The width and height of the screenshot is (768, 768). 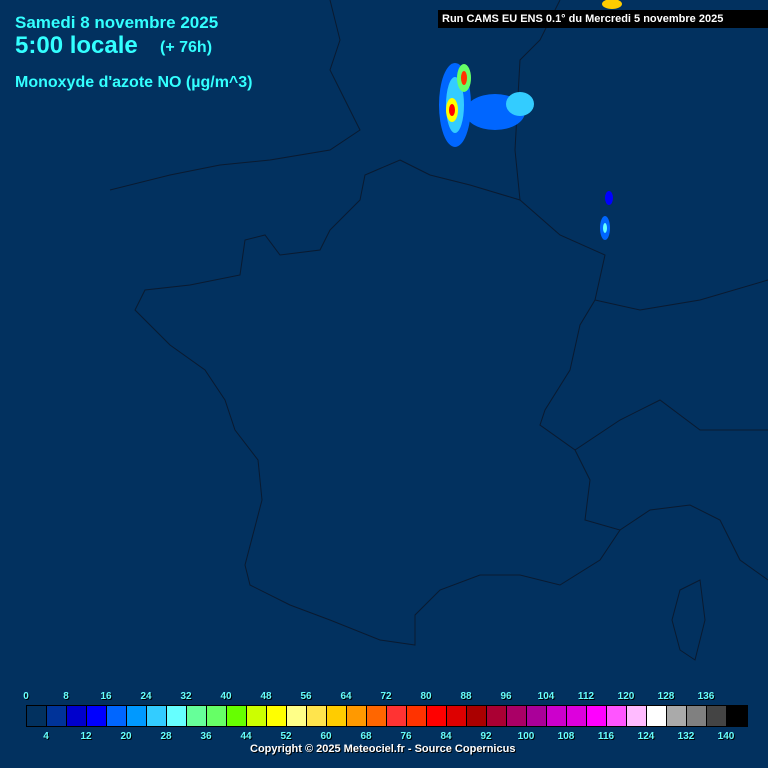 I want to click on legend-label-top: 16, so click(x=106, y=696).